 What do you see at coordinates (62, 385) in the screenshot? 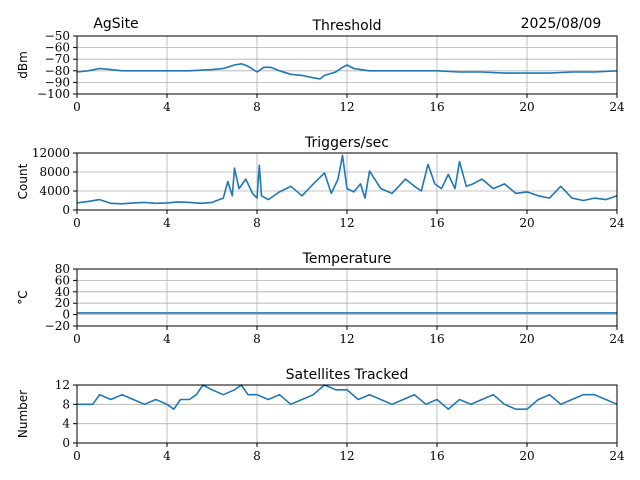
I see `y-tick-label: 12` at bounding box center [62, 385].